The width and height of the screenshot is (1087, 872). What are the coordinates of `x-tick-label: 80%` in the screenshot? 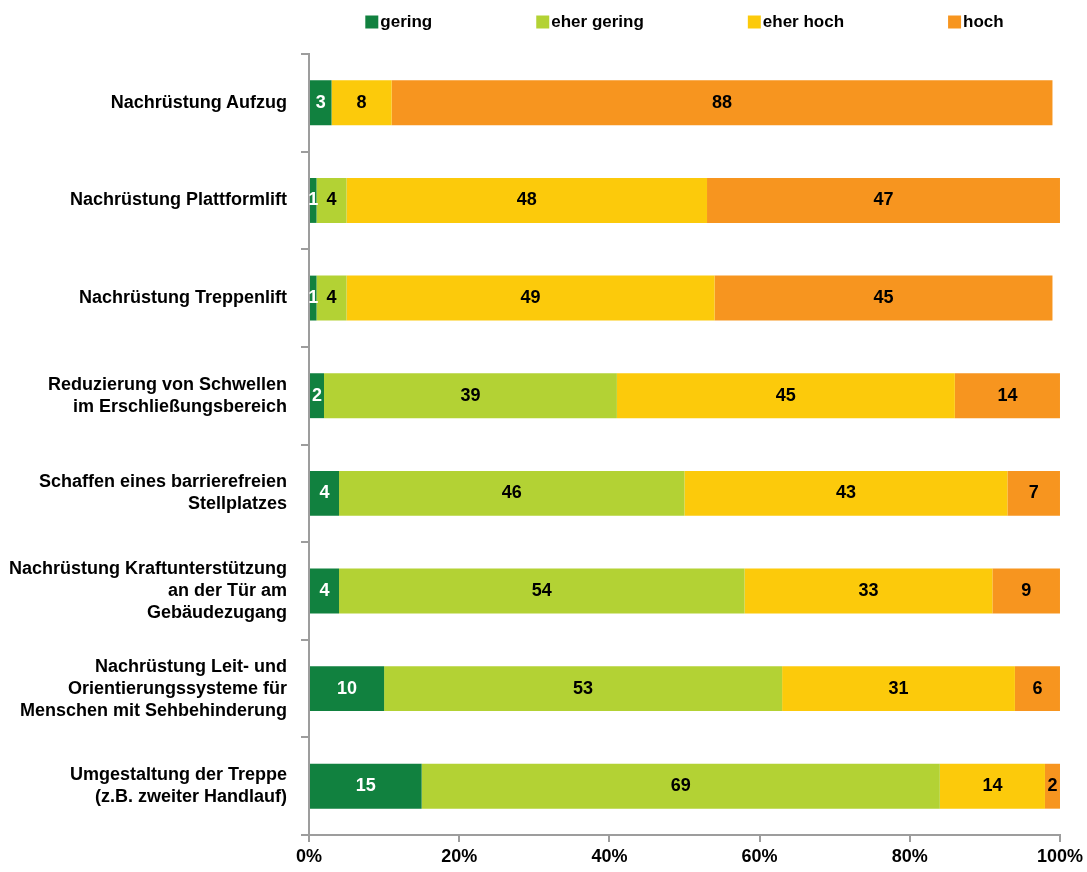 It's located at (909, 855).